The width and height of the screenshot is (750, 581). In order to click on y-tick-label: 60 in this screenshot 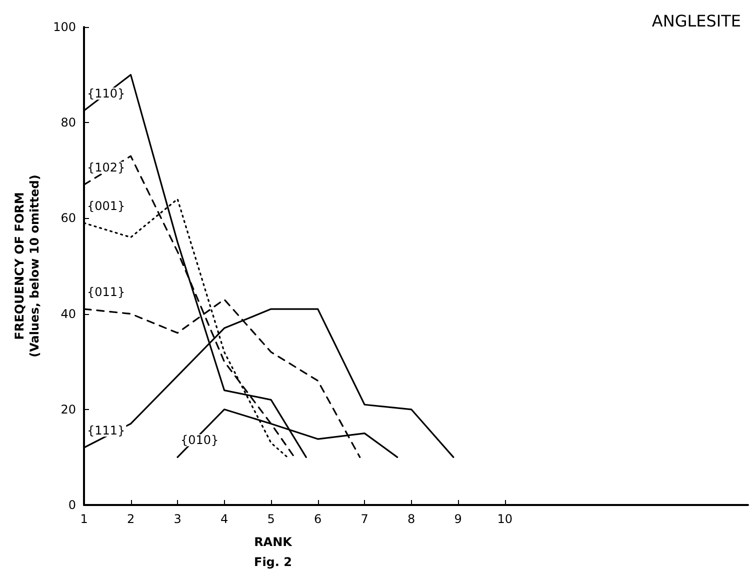, I will do `click(68, 218)`.